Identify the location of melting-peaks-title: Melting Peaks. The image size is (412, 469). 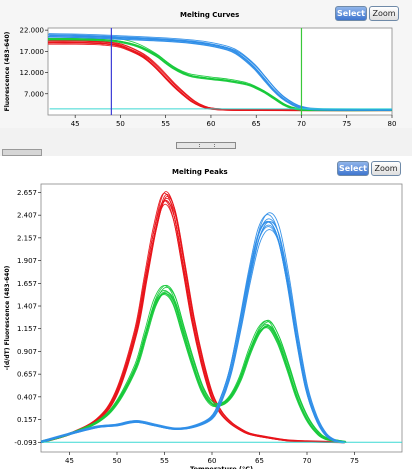
(200, 172).